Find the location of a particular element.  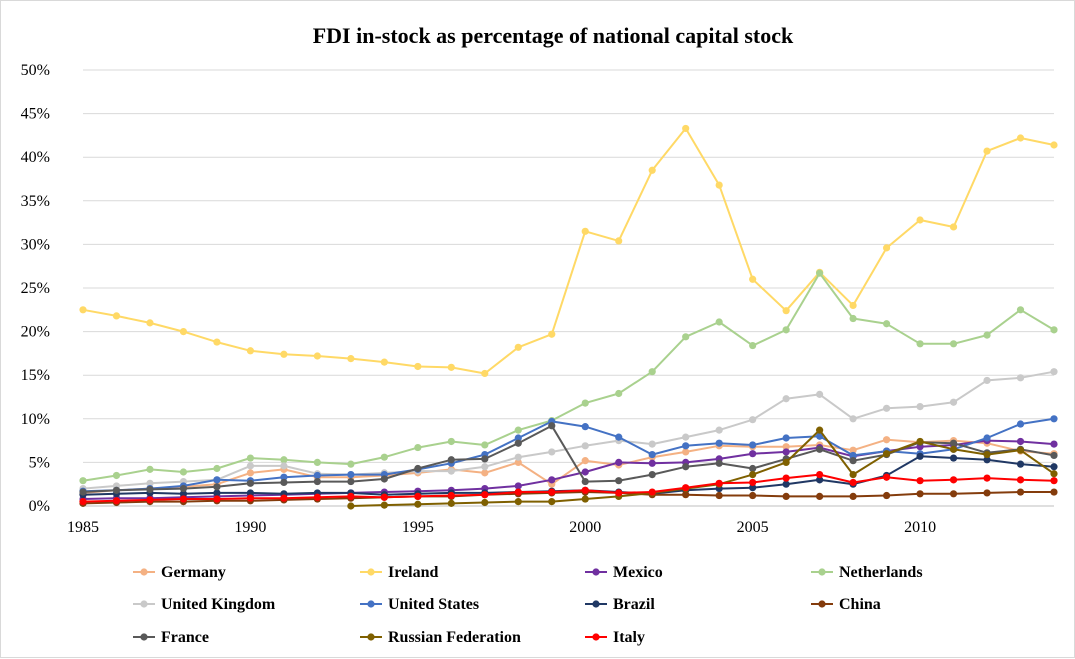

series-line is located at coordinates (568, 458).